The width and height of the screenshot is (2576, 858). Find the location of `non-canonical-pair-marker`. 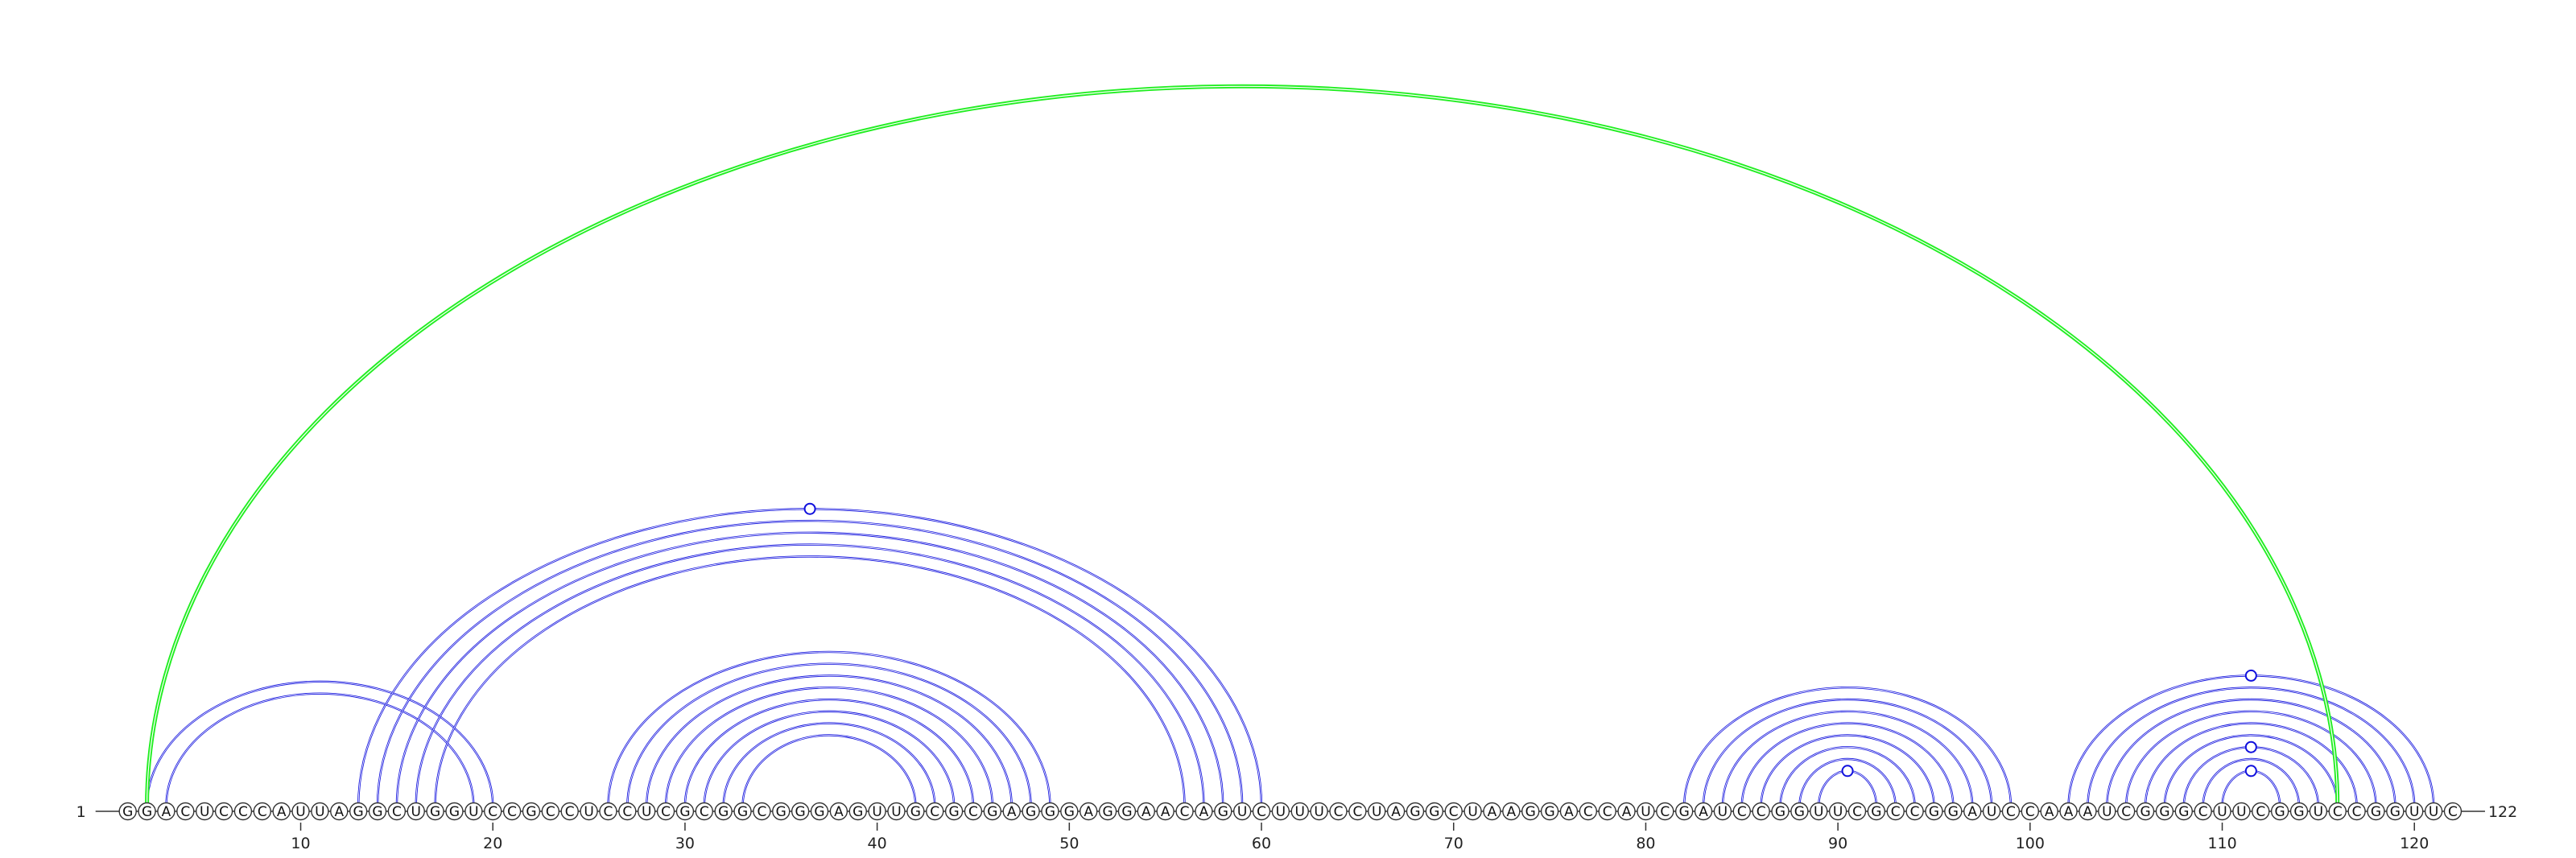

non-canonical-pair-marker is located at coordinates (2250, 675).